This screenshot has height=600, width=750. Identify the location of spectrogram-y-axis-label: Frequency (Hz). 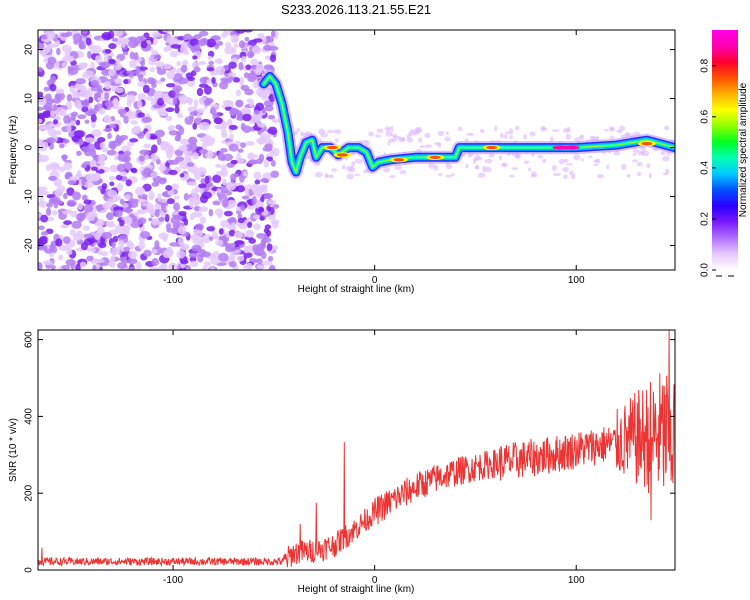
(13, 150).